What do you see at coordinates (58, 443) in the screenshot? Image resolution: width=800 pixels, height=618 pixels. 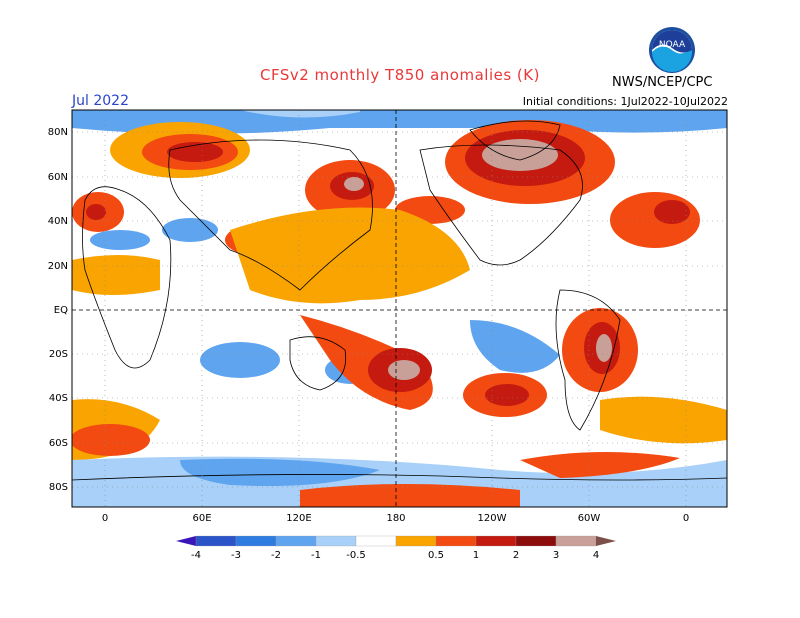 I see `lat-label: 60S` at bounding box center [58, 443].